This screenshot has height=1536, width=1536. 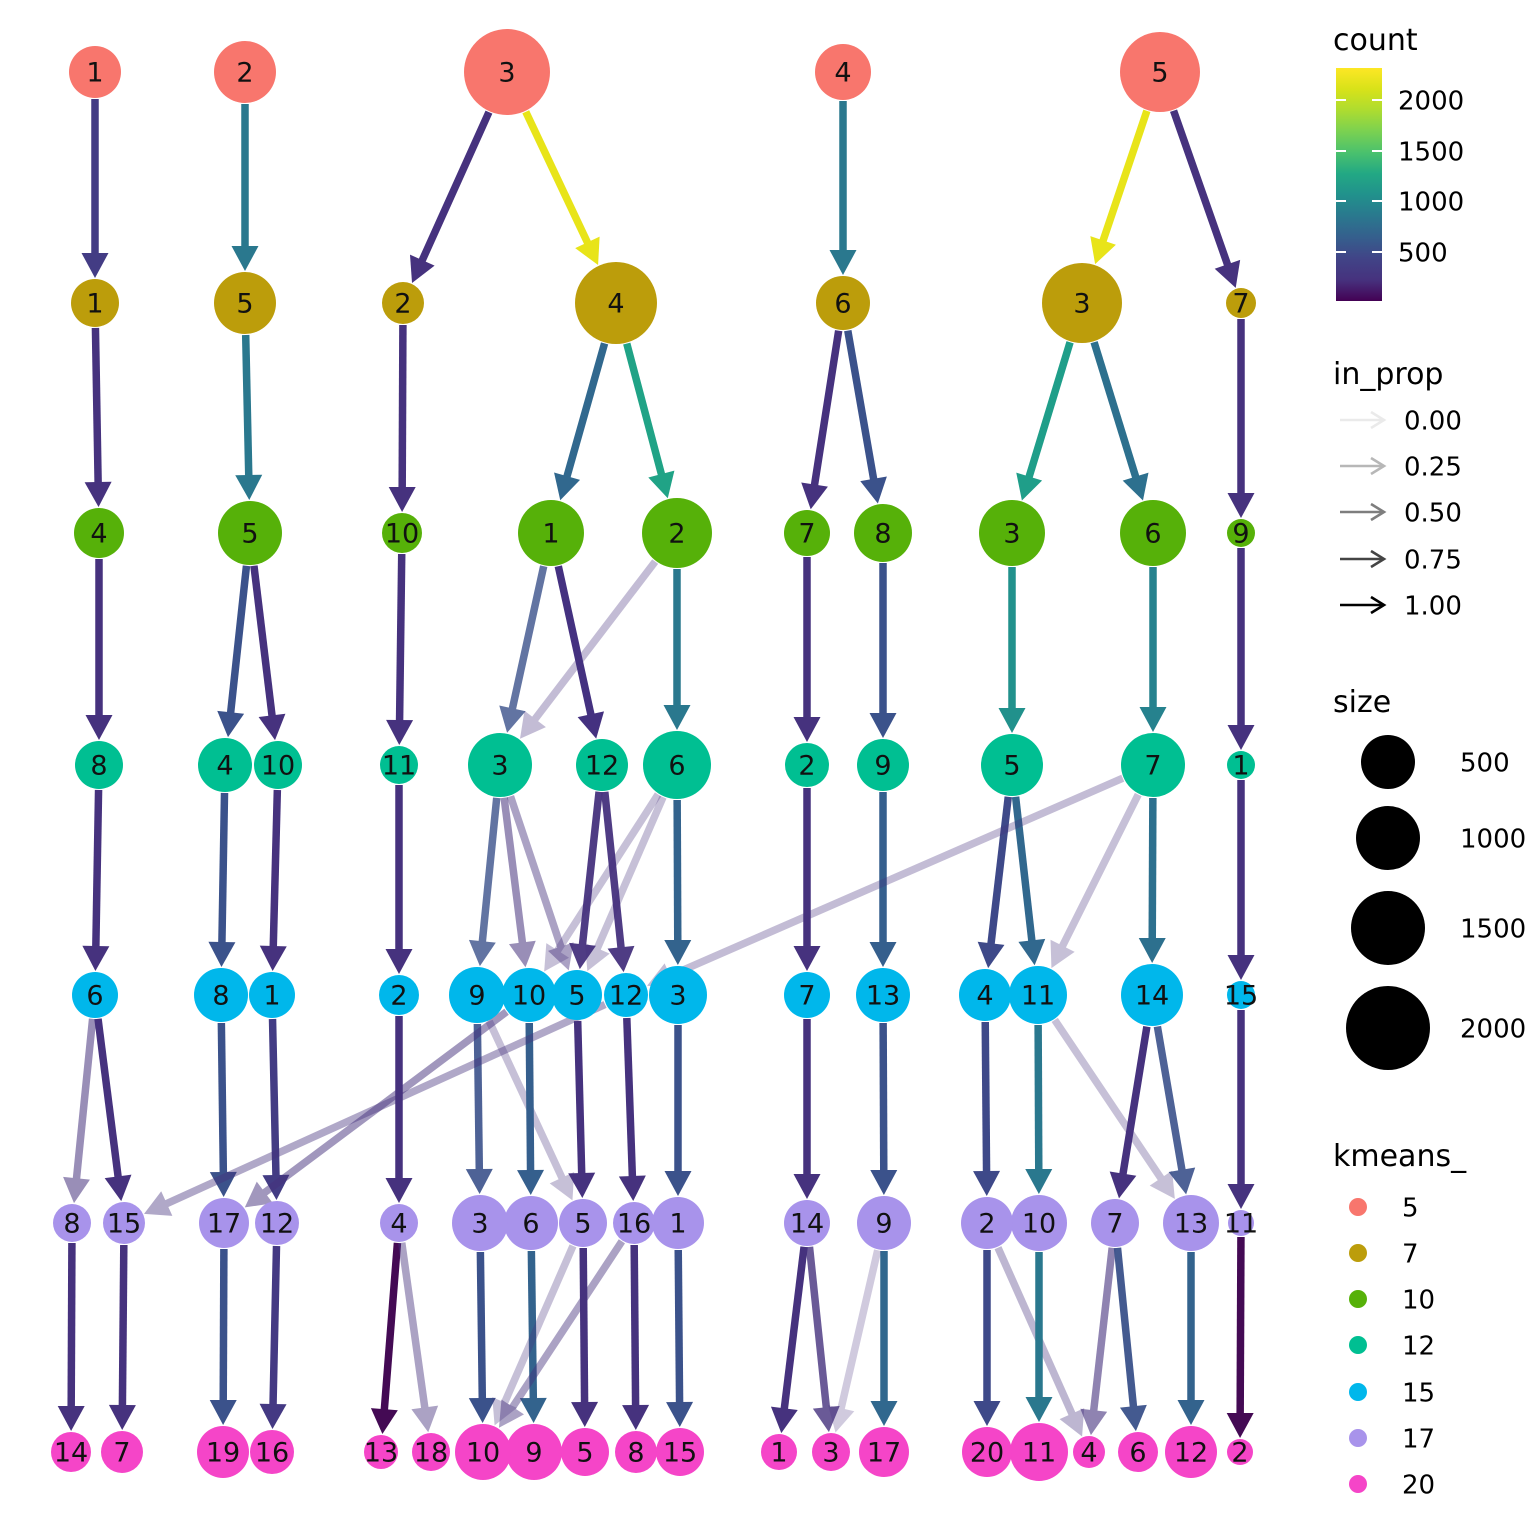 What do you see at coordinates (1429, 877) in the screenshot?
I see `legend-size: size 500 1000 1500 2000` at bounding box center [1429, 877].